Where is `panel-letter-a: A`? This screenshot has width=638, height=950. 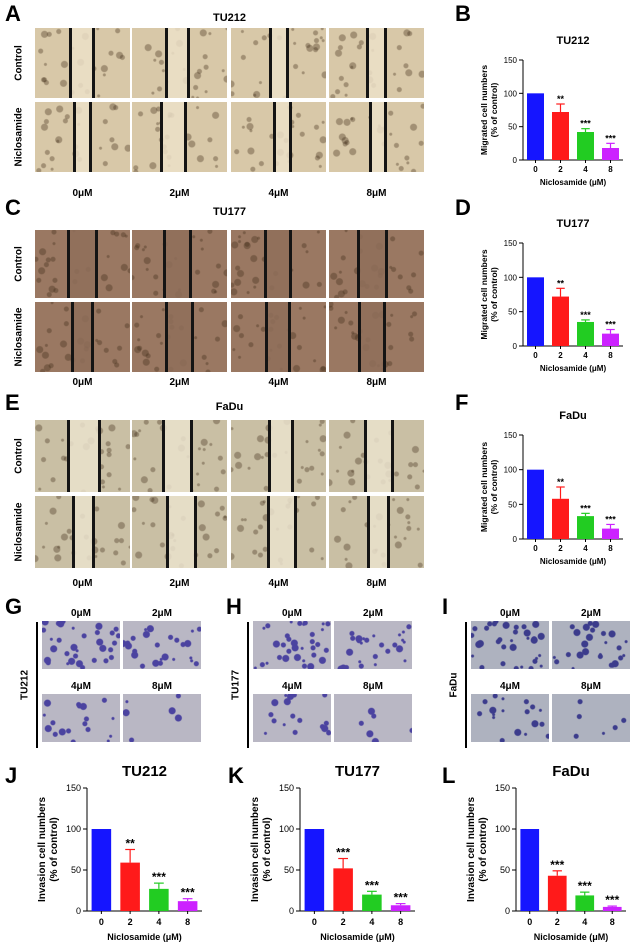
panel-letter-a: A is located at coordinates (13, 13).